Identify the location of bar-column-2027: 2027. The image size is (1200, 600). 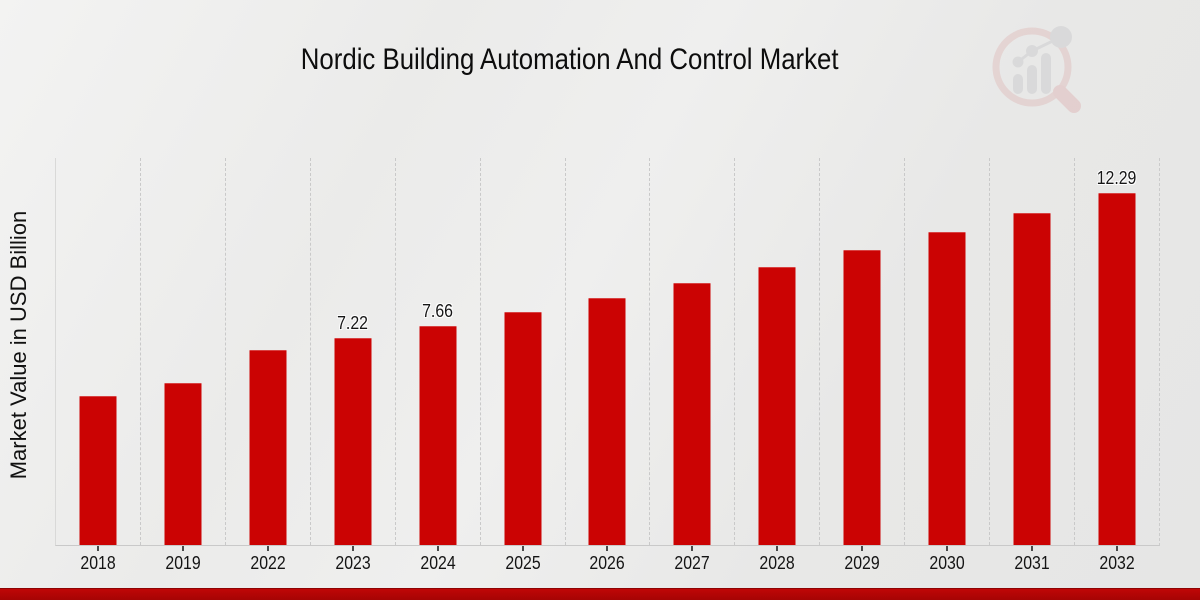
(693, 365).